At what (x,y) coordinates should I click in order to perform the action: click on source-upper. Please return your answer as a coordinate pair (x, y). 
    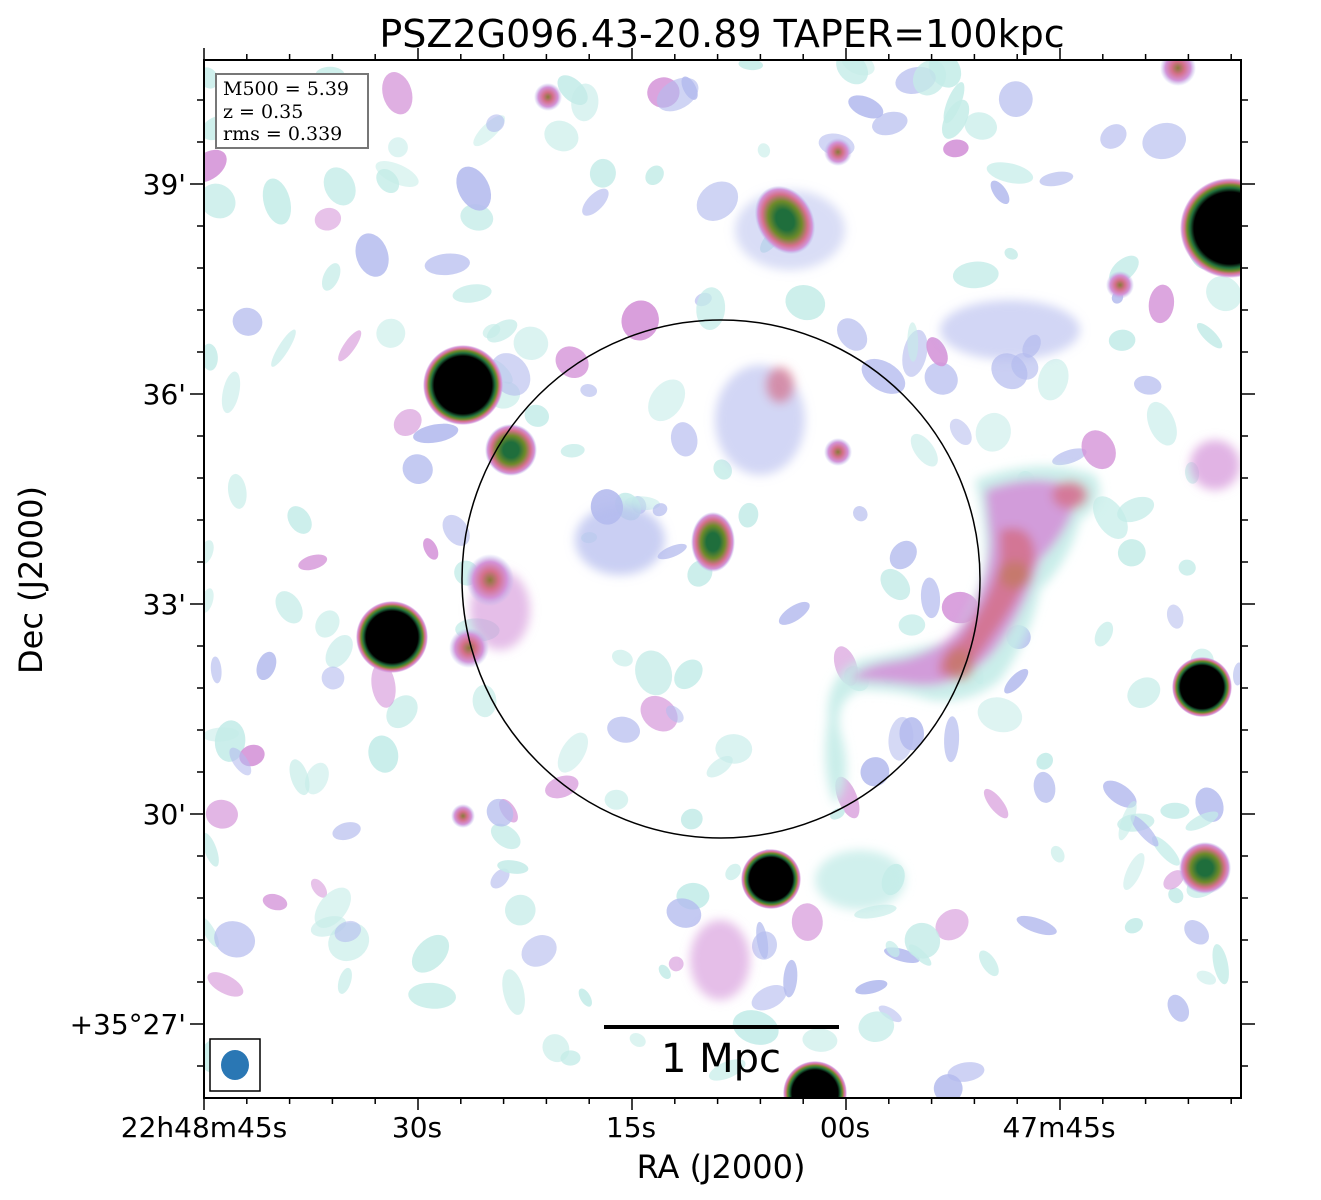
    Looking at the image, I should click on (785, 220).